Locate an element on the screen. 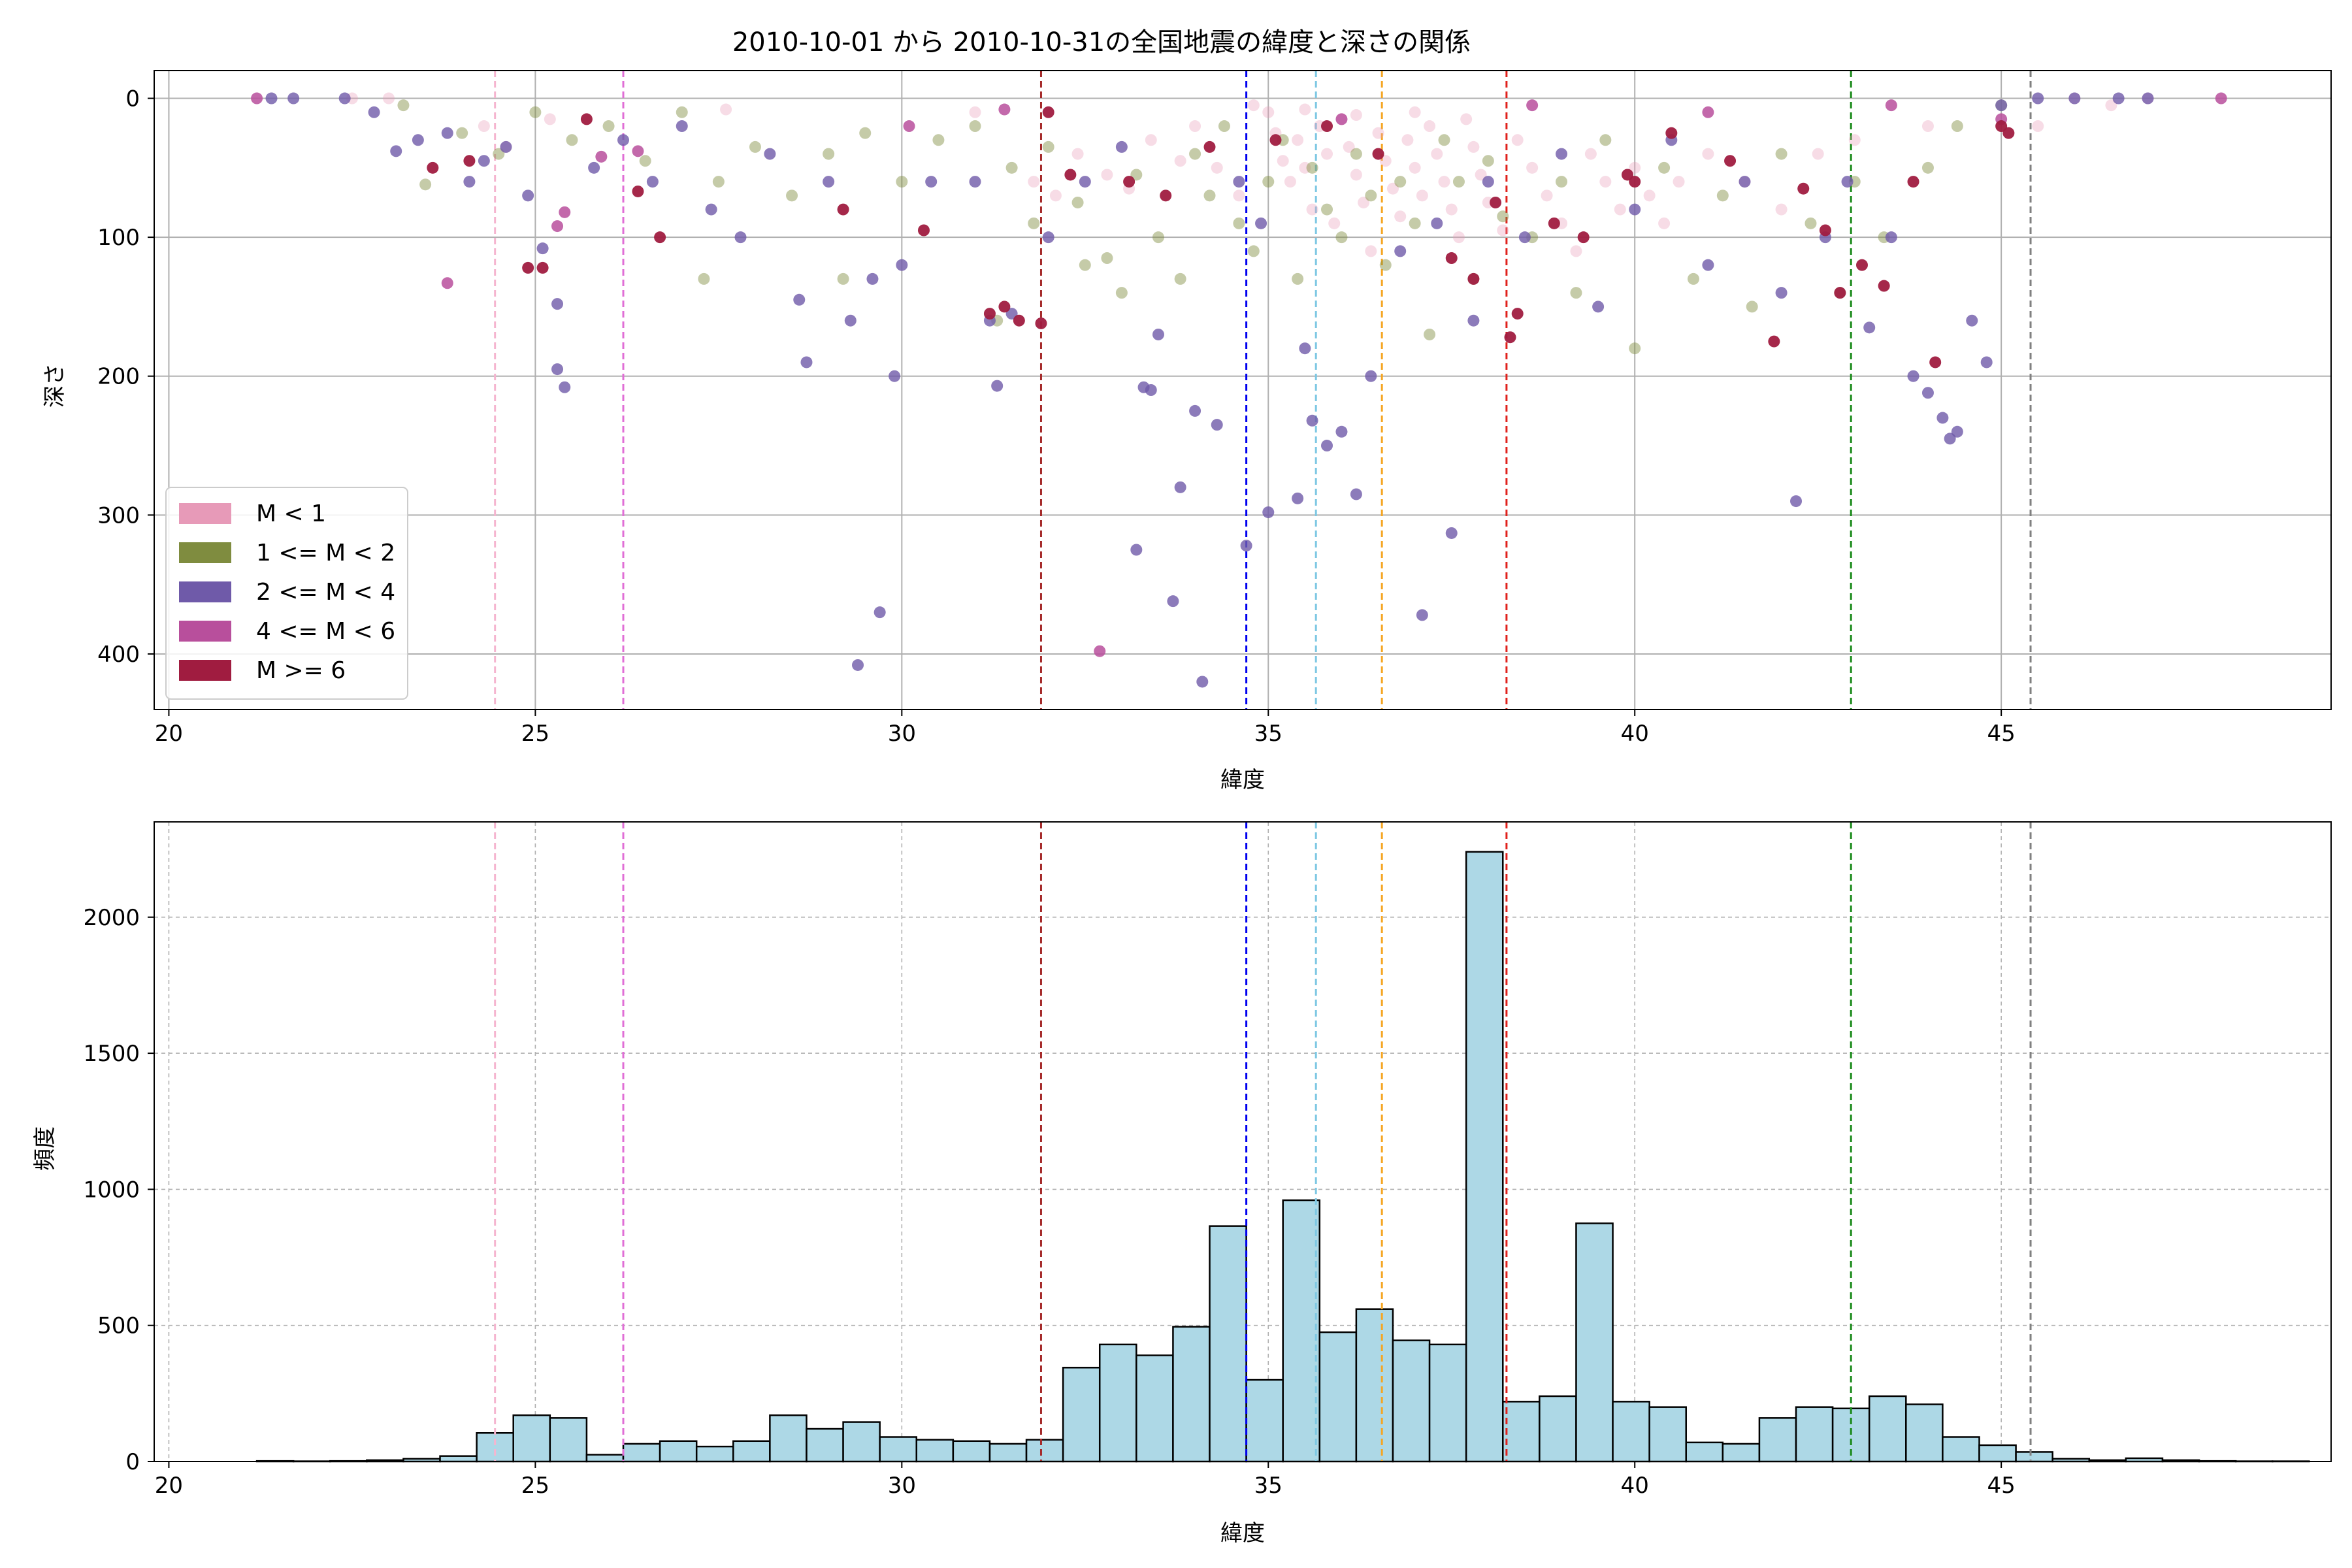  histogram-y-tick-label: 500 is located at coordinates (118, 1326).